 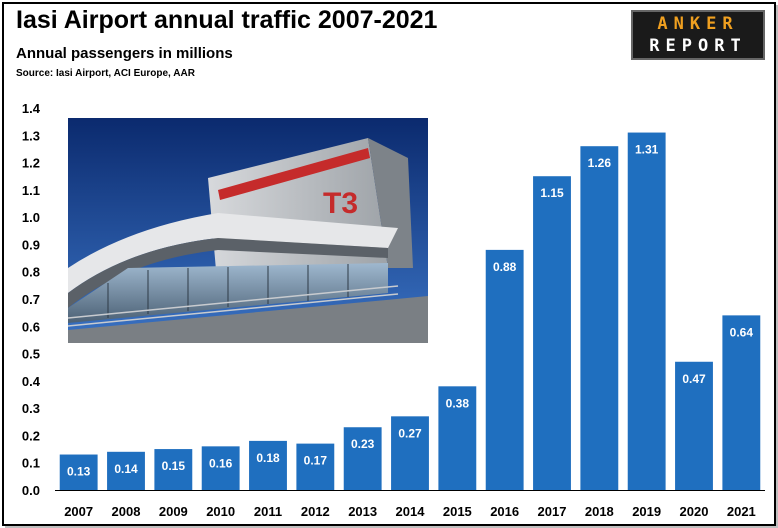 What do you see at coordinates (126, 511) in the screenshot?
I see `x-tick-label-2008: 2008` at bounding box center [126, 511].